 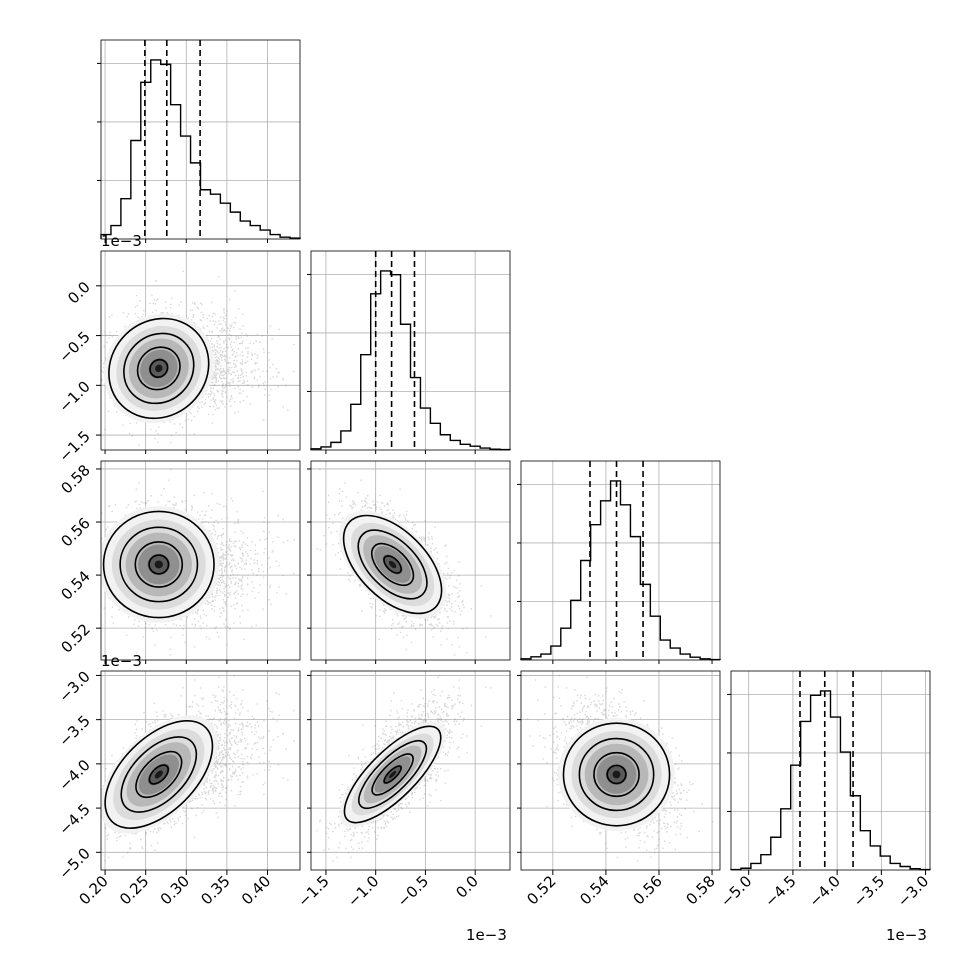 I want to click on y-tick-label: 0.56, so click(x=75, y=532).